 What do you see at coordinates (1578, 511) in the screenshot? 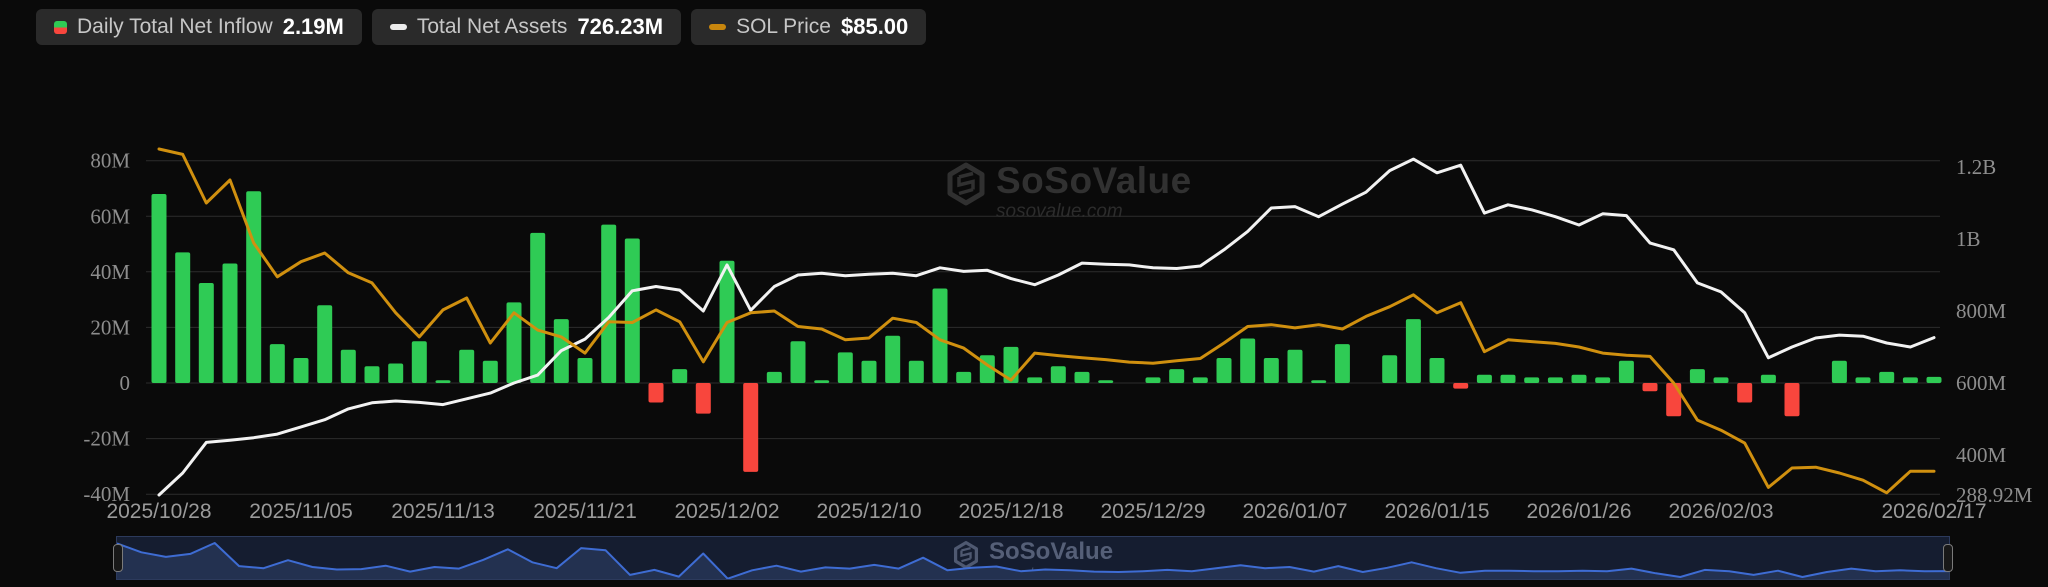
I see `x-axis-tick-label: 2026/01/26` at bounding box center [1578, 511].